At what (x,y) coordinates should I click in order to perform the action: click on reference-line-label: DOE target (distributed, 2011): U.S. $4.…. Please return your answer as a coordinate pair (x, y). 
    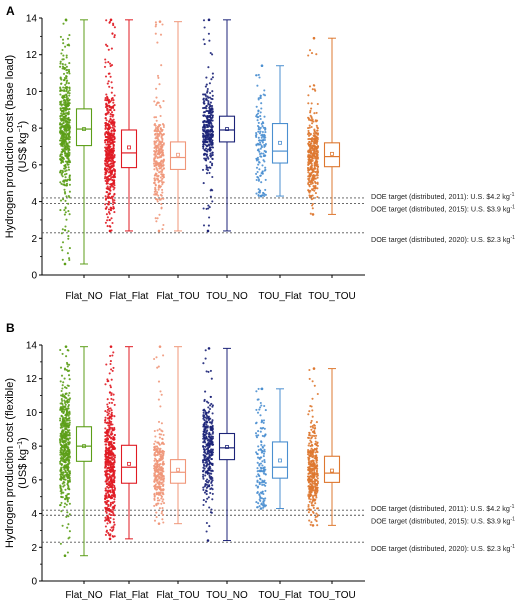
    Looking at the image, I should click on (443, 508).